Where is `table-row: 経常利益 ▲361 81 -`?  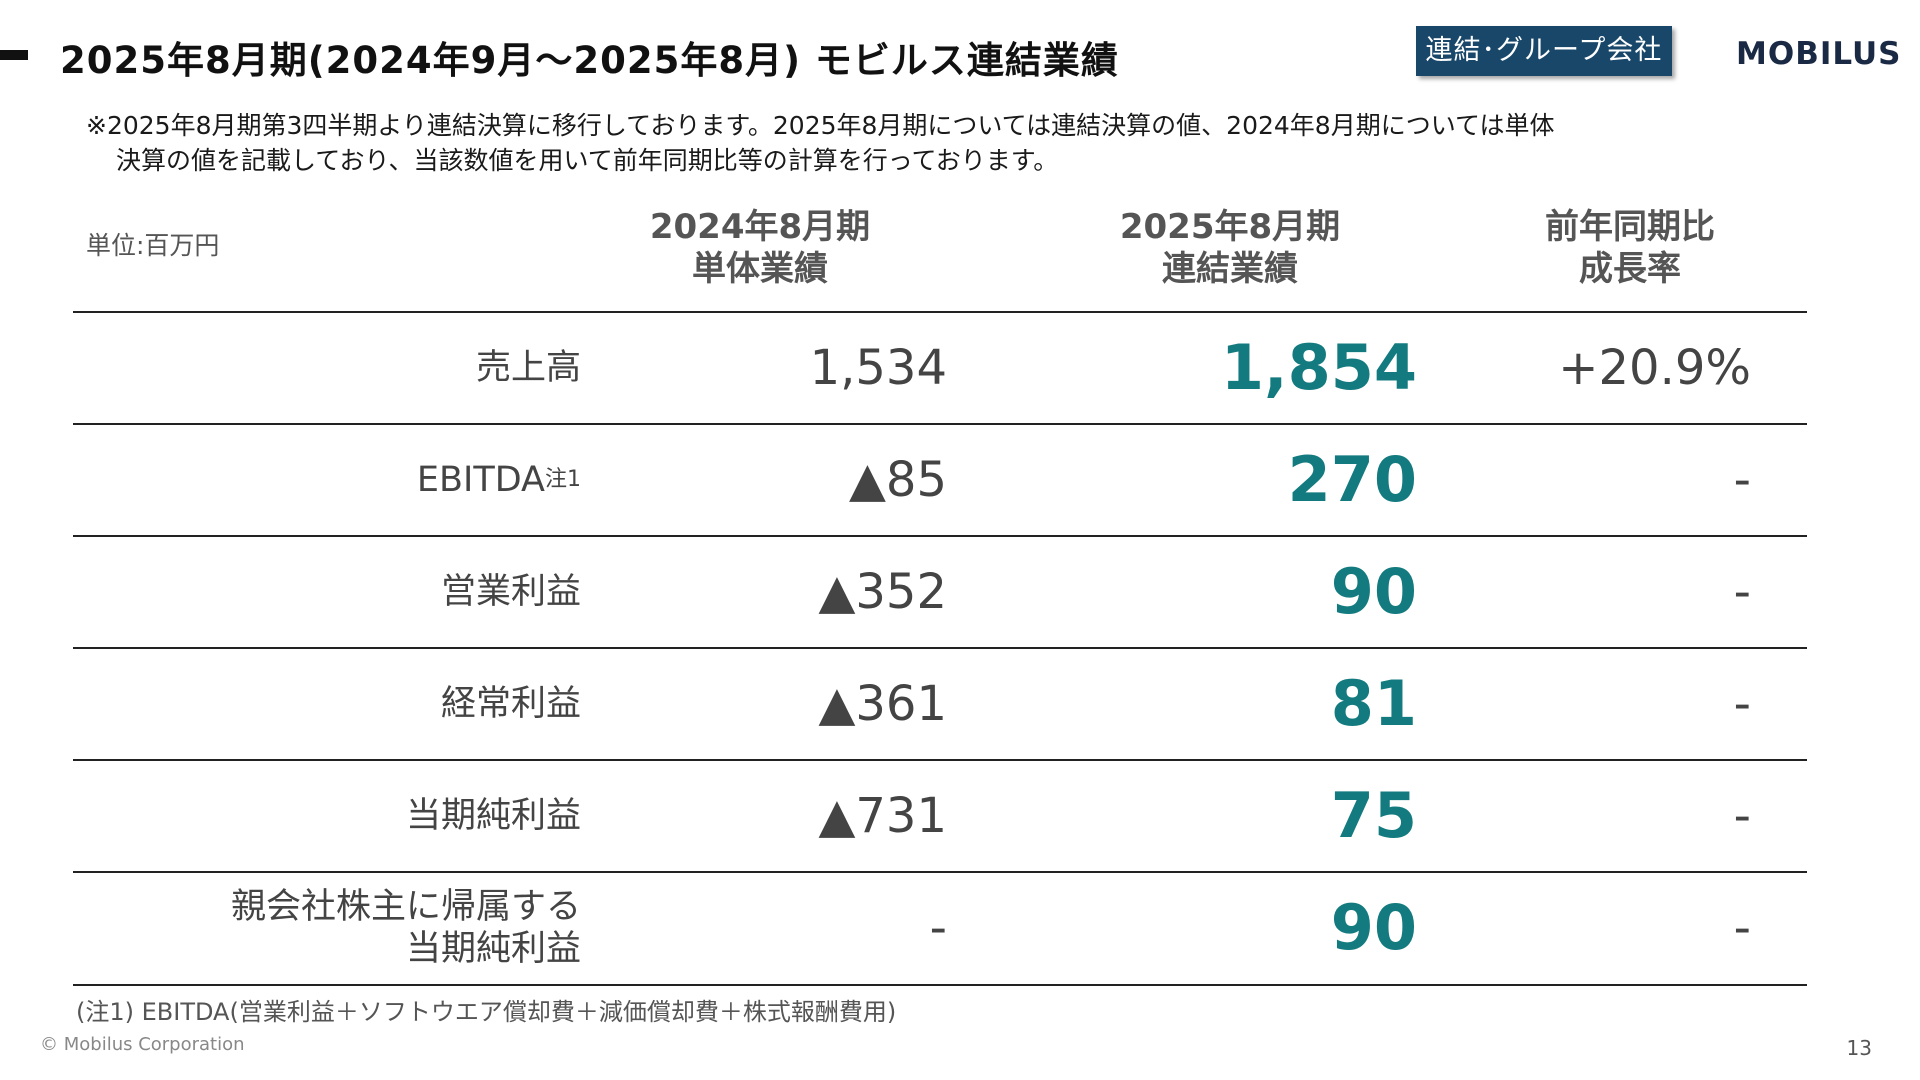 table-row: 経常利益 ▲361 81 - is located at coordinates (940, 704).